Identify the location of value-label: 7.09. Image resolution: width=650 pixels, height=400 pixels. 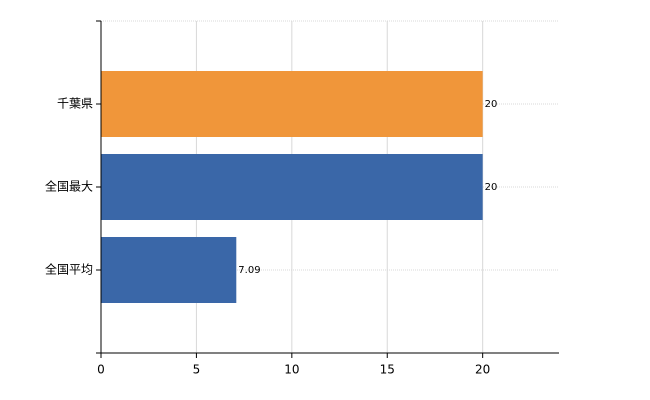
(249, 270).